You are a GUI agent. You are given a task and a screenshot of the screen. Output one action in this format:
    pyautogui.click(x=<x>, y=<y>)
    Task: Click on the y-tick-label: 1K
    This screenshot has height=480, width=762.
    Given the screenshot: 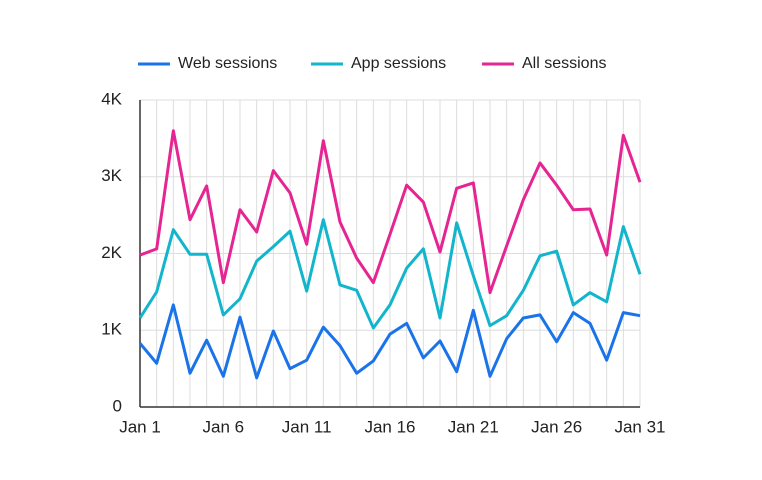 What is the action you would take?
    pyautogui.click(x=111, y=329)
    